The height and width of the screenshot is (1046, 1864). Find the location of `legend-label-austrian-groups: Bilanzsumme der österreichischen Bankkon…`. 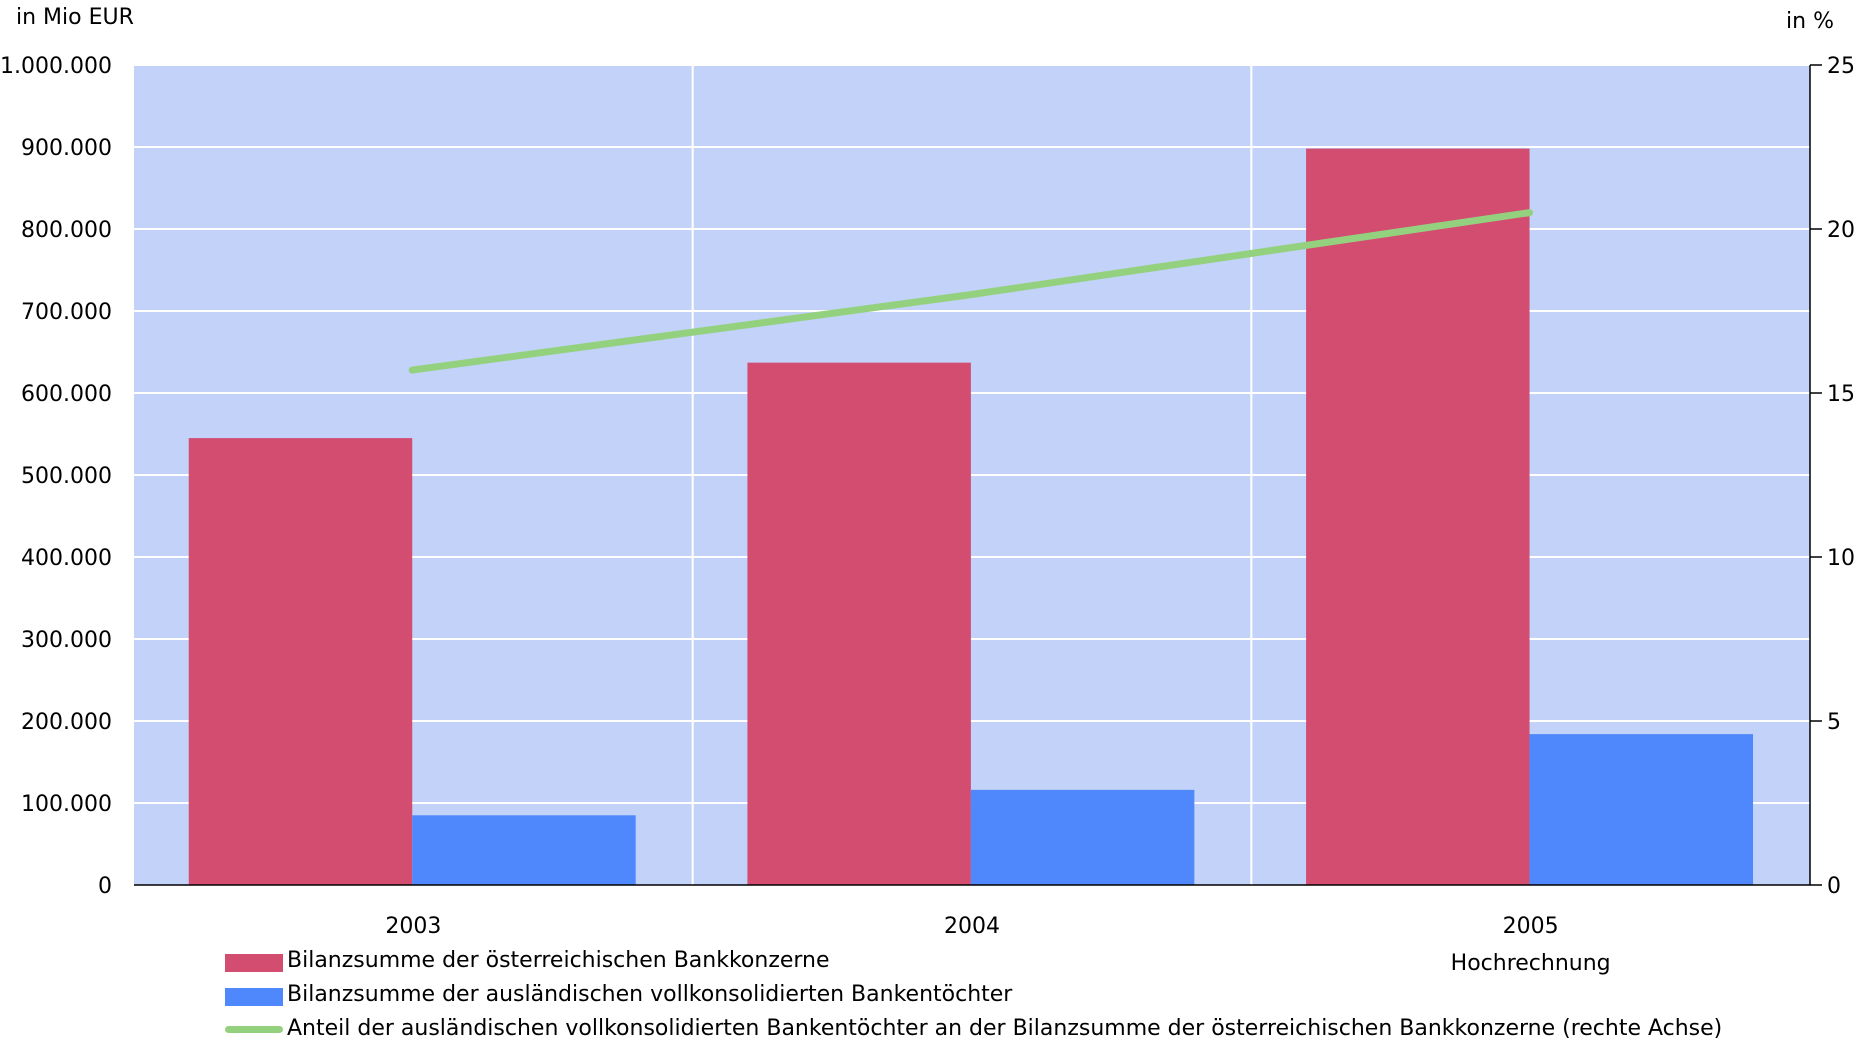

legend-label-austrian-groups: Bilanzsumme der österreichischen Bankkon… is located at coordinates (558, 960).